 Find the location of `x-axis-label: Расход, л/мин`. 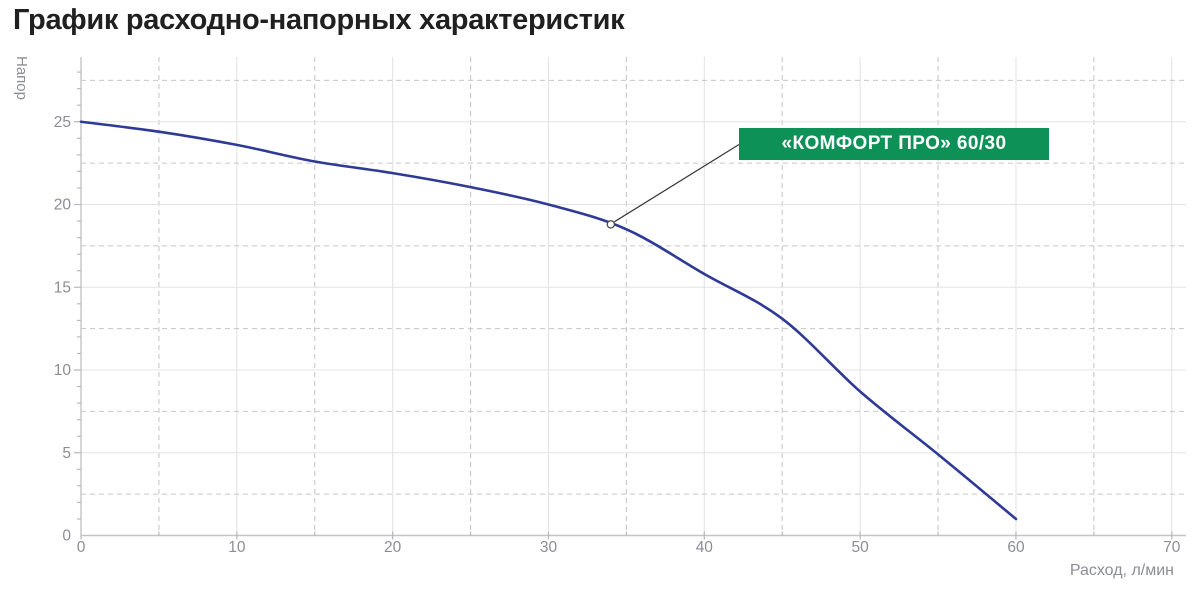

x-axis-label: Расход, л/мин is located at coordinates (1121, 570).